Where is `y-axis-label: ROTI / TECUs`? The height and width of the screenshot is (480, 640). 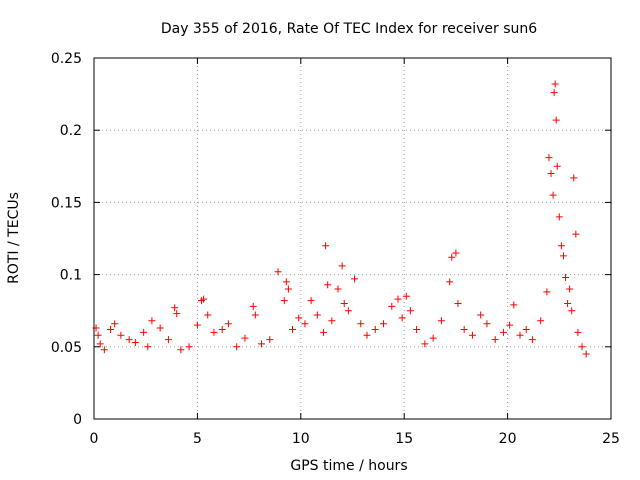 y-axis-label: ROTI / TECUs is located at coordinates (14, 238).